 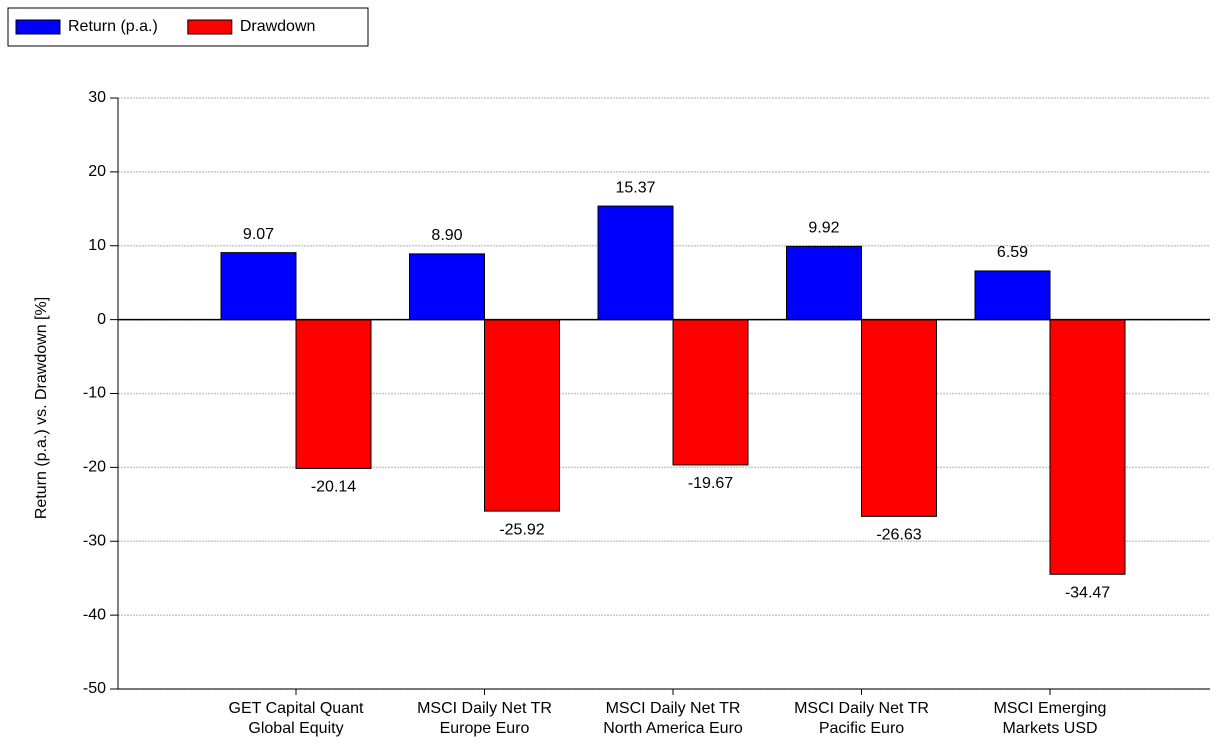 What do you see at coordinates (97, 245) in the screenshot?
I see `y-tick-label: 10` at bounding box center [97, 245].